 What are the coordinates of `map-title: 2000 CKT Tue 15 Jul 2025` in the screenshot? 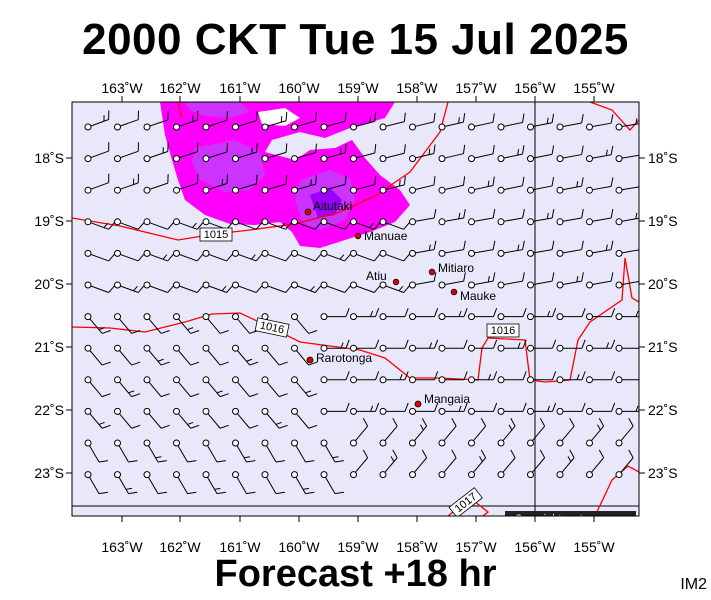 It's located at (355, 39).